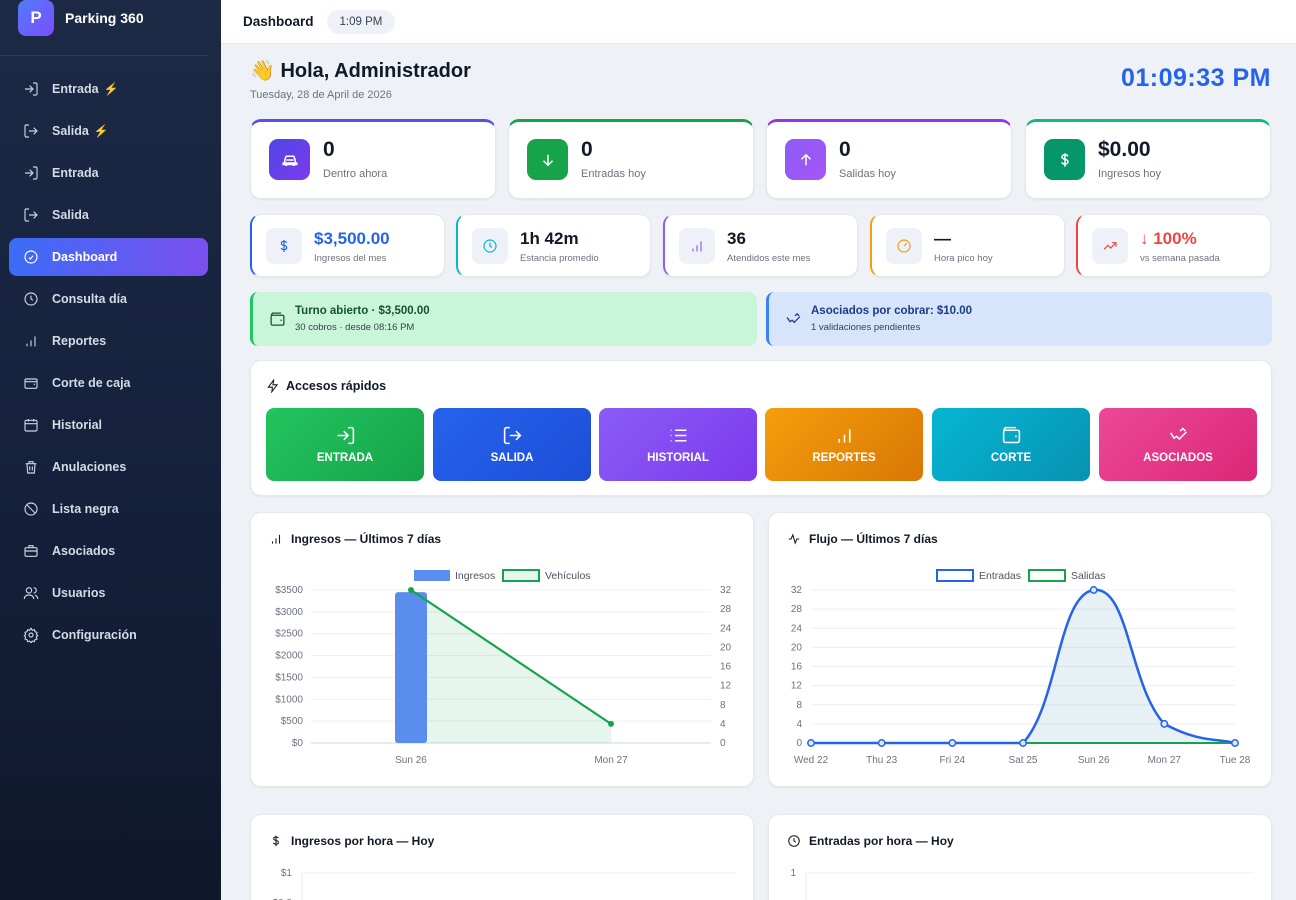 This screenshot has height=900, width=1296. I want to click on sidebar-item-consulta-dia: Consulta día, so click(108, 299).